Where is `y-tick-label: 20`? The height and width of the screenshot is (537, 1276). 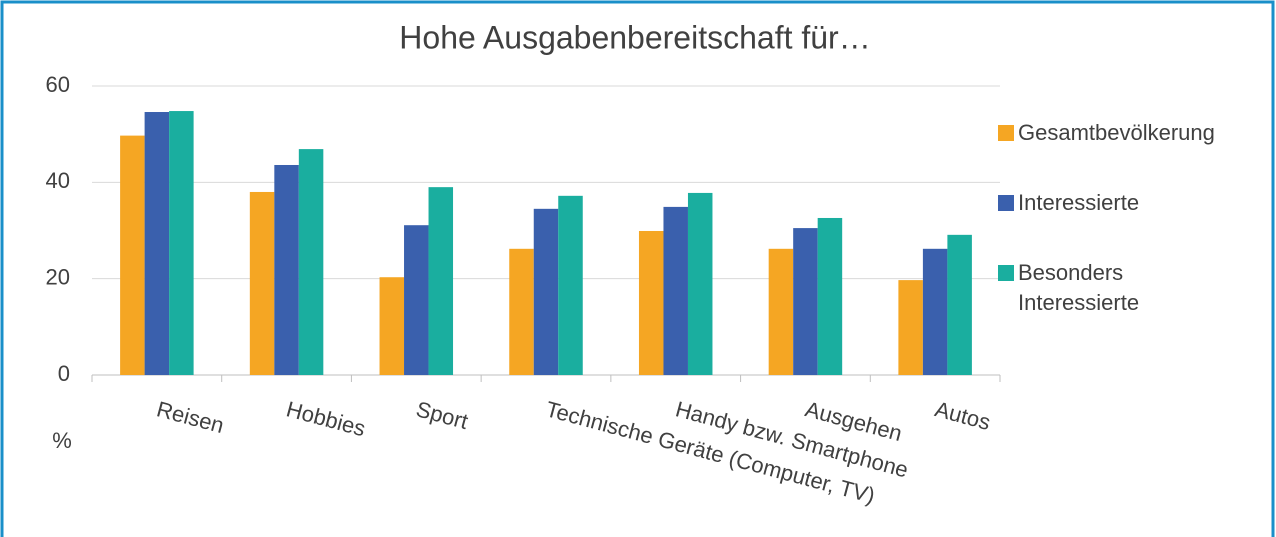 y-tick-label: 20 is located at coordinates (58, 276).